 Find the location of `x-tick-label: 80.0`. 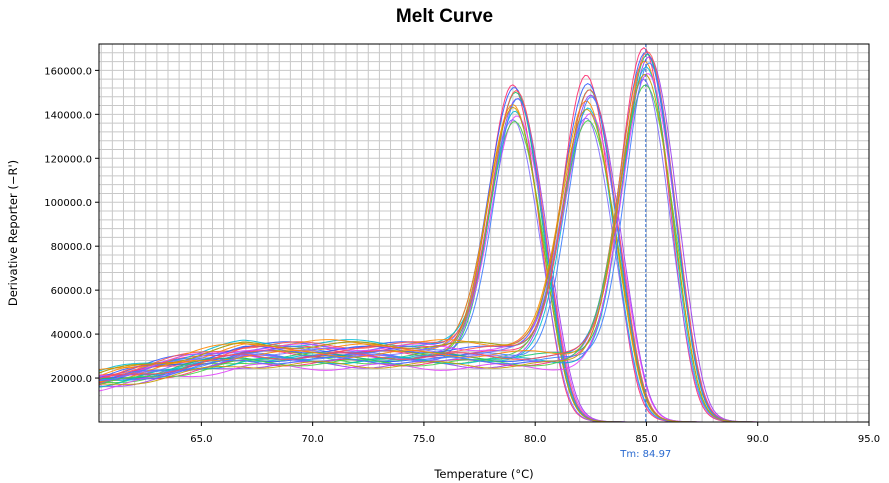

x-tick-label: 80.0 is located at coordinates (535, 439).